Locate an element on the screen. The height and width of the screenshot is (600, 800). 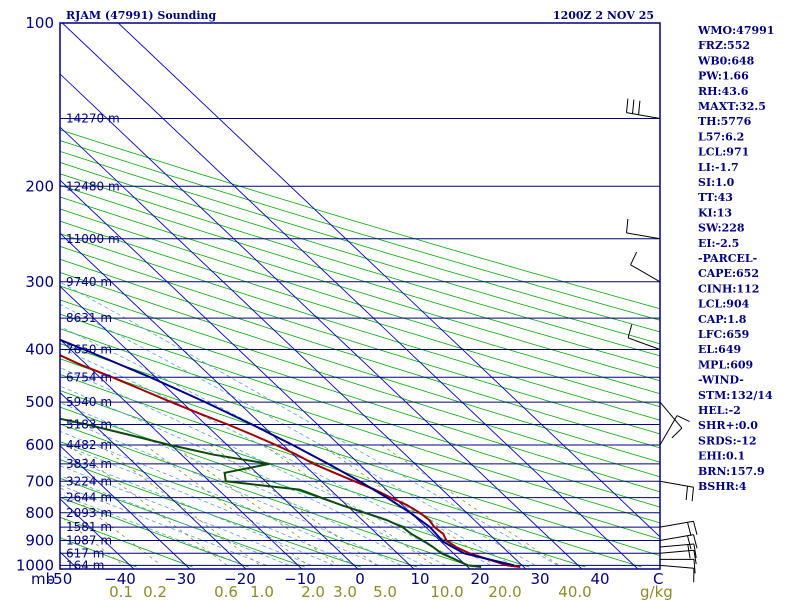
height-label: 3834 m is located at coordinates (89, 464).